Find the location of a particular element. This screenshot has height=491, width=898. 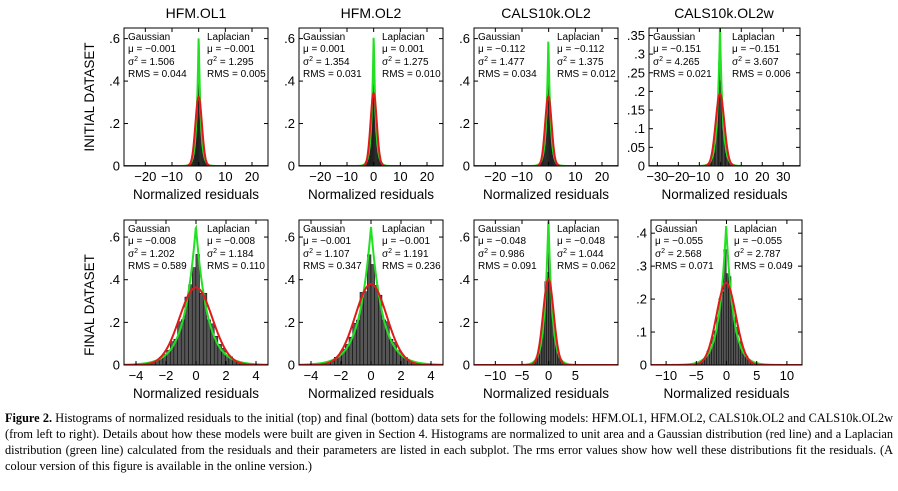

laplacian-stats-sigma2: σ2 = 1.375 is located at coordinates (580, 62).